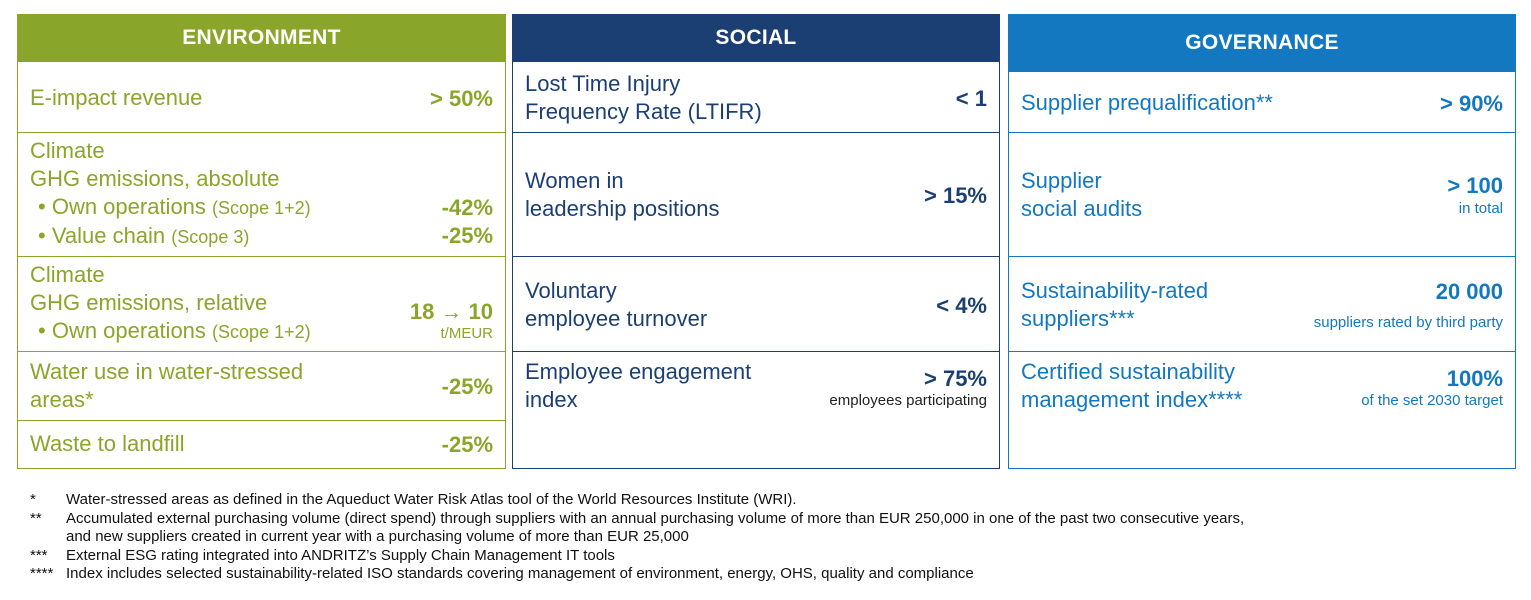 The width and height of the screenshot is (1531, 600). I want to click on kpi-value-own-operations: -42%, so click(467, 207).